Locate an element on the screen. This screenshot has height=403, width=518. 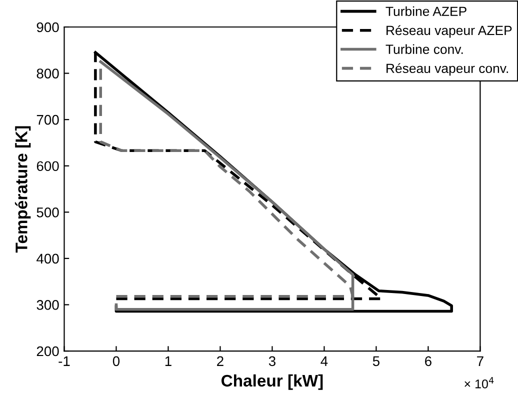
legend-label: Réseau vapeur conv. is located at coordinates (447, 69).